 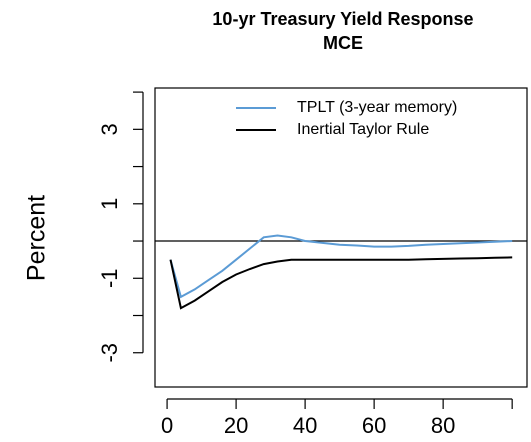 I want to click on x-tick-label: 20, so click(x=236, y=425).